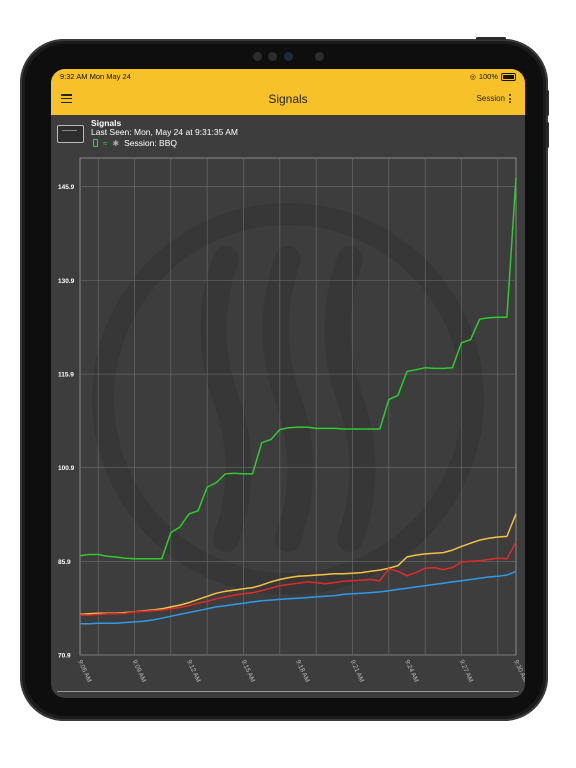  What do you see at coordinates (466, 671) in the screenshot?
I see `x-tick-label-7: 9:27 AM` at bounding box center [466, 671].